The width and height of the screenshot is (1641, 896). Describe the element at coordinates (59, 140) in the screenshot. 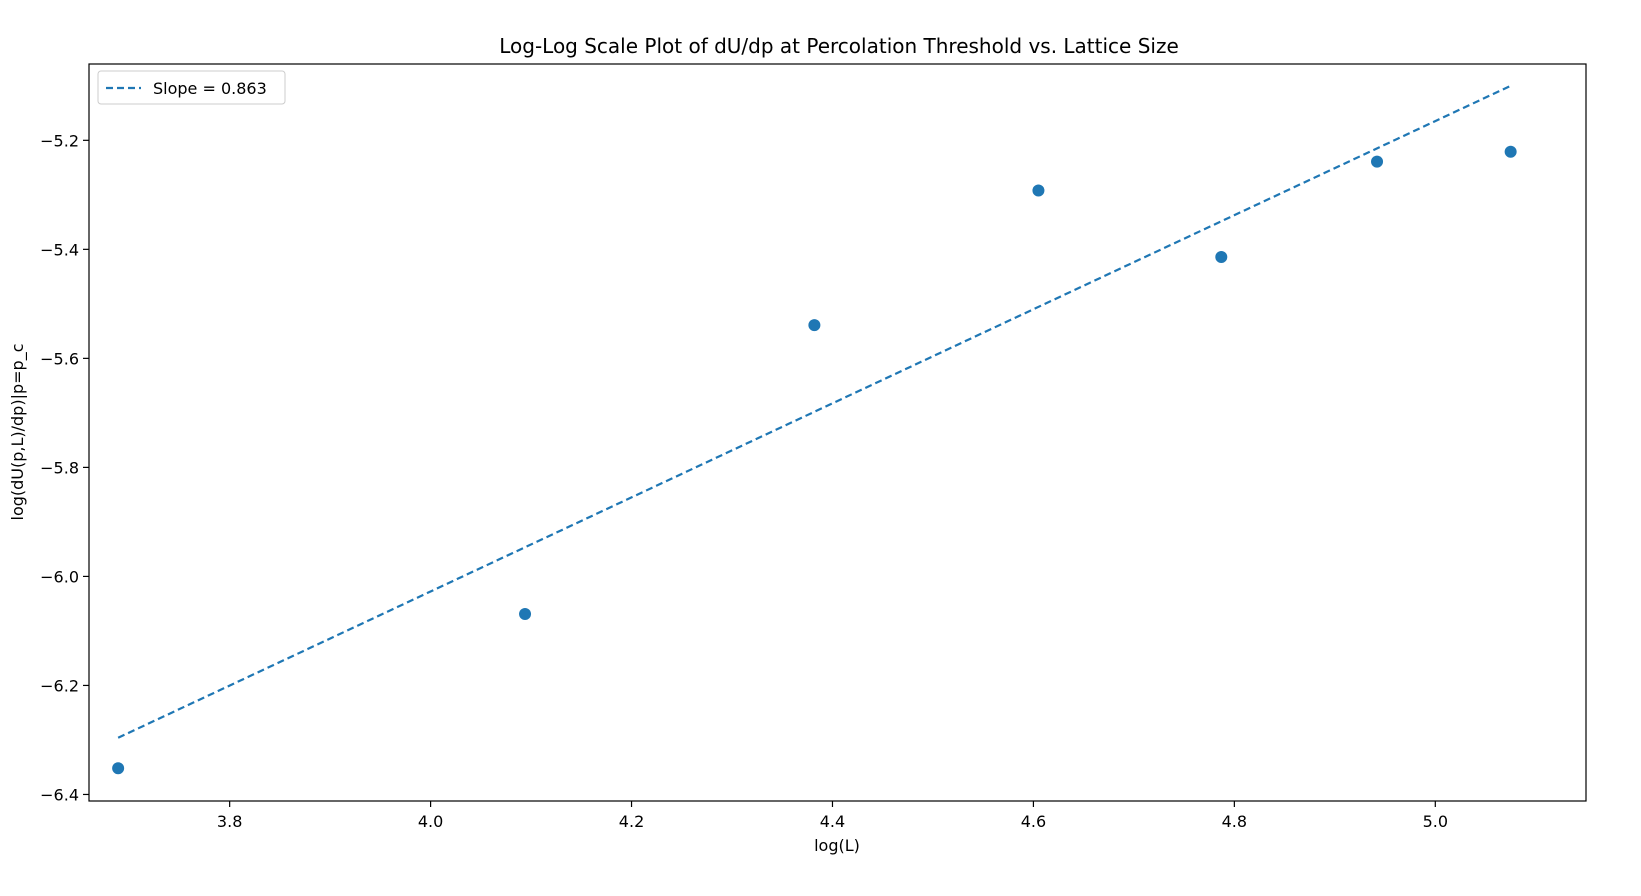

I see `y-tick-label: −5.2` at that location.